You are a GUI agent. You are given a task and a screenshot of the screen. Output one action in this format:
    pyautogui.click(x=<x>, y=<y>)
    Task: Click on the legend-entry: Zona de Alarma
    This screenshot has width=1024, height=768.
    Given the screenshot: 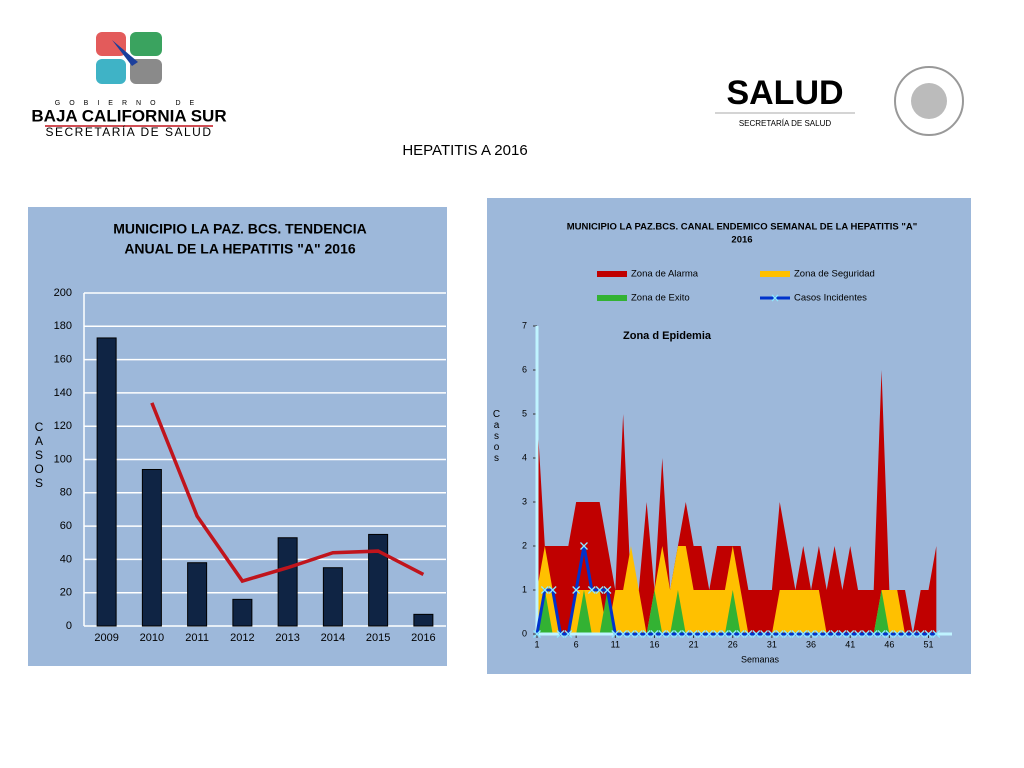 What is the action you would take?
    pyautogui.click(x=648, y=274)
    